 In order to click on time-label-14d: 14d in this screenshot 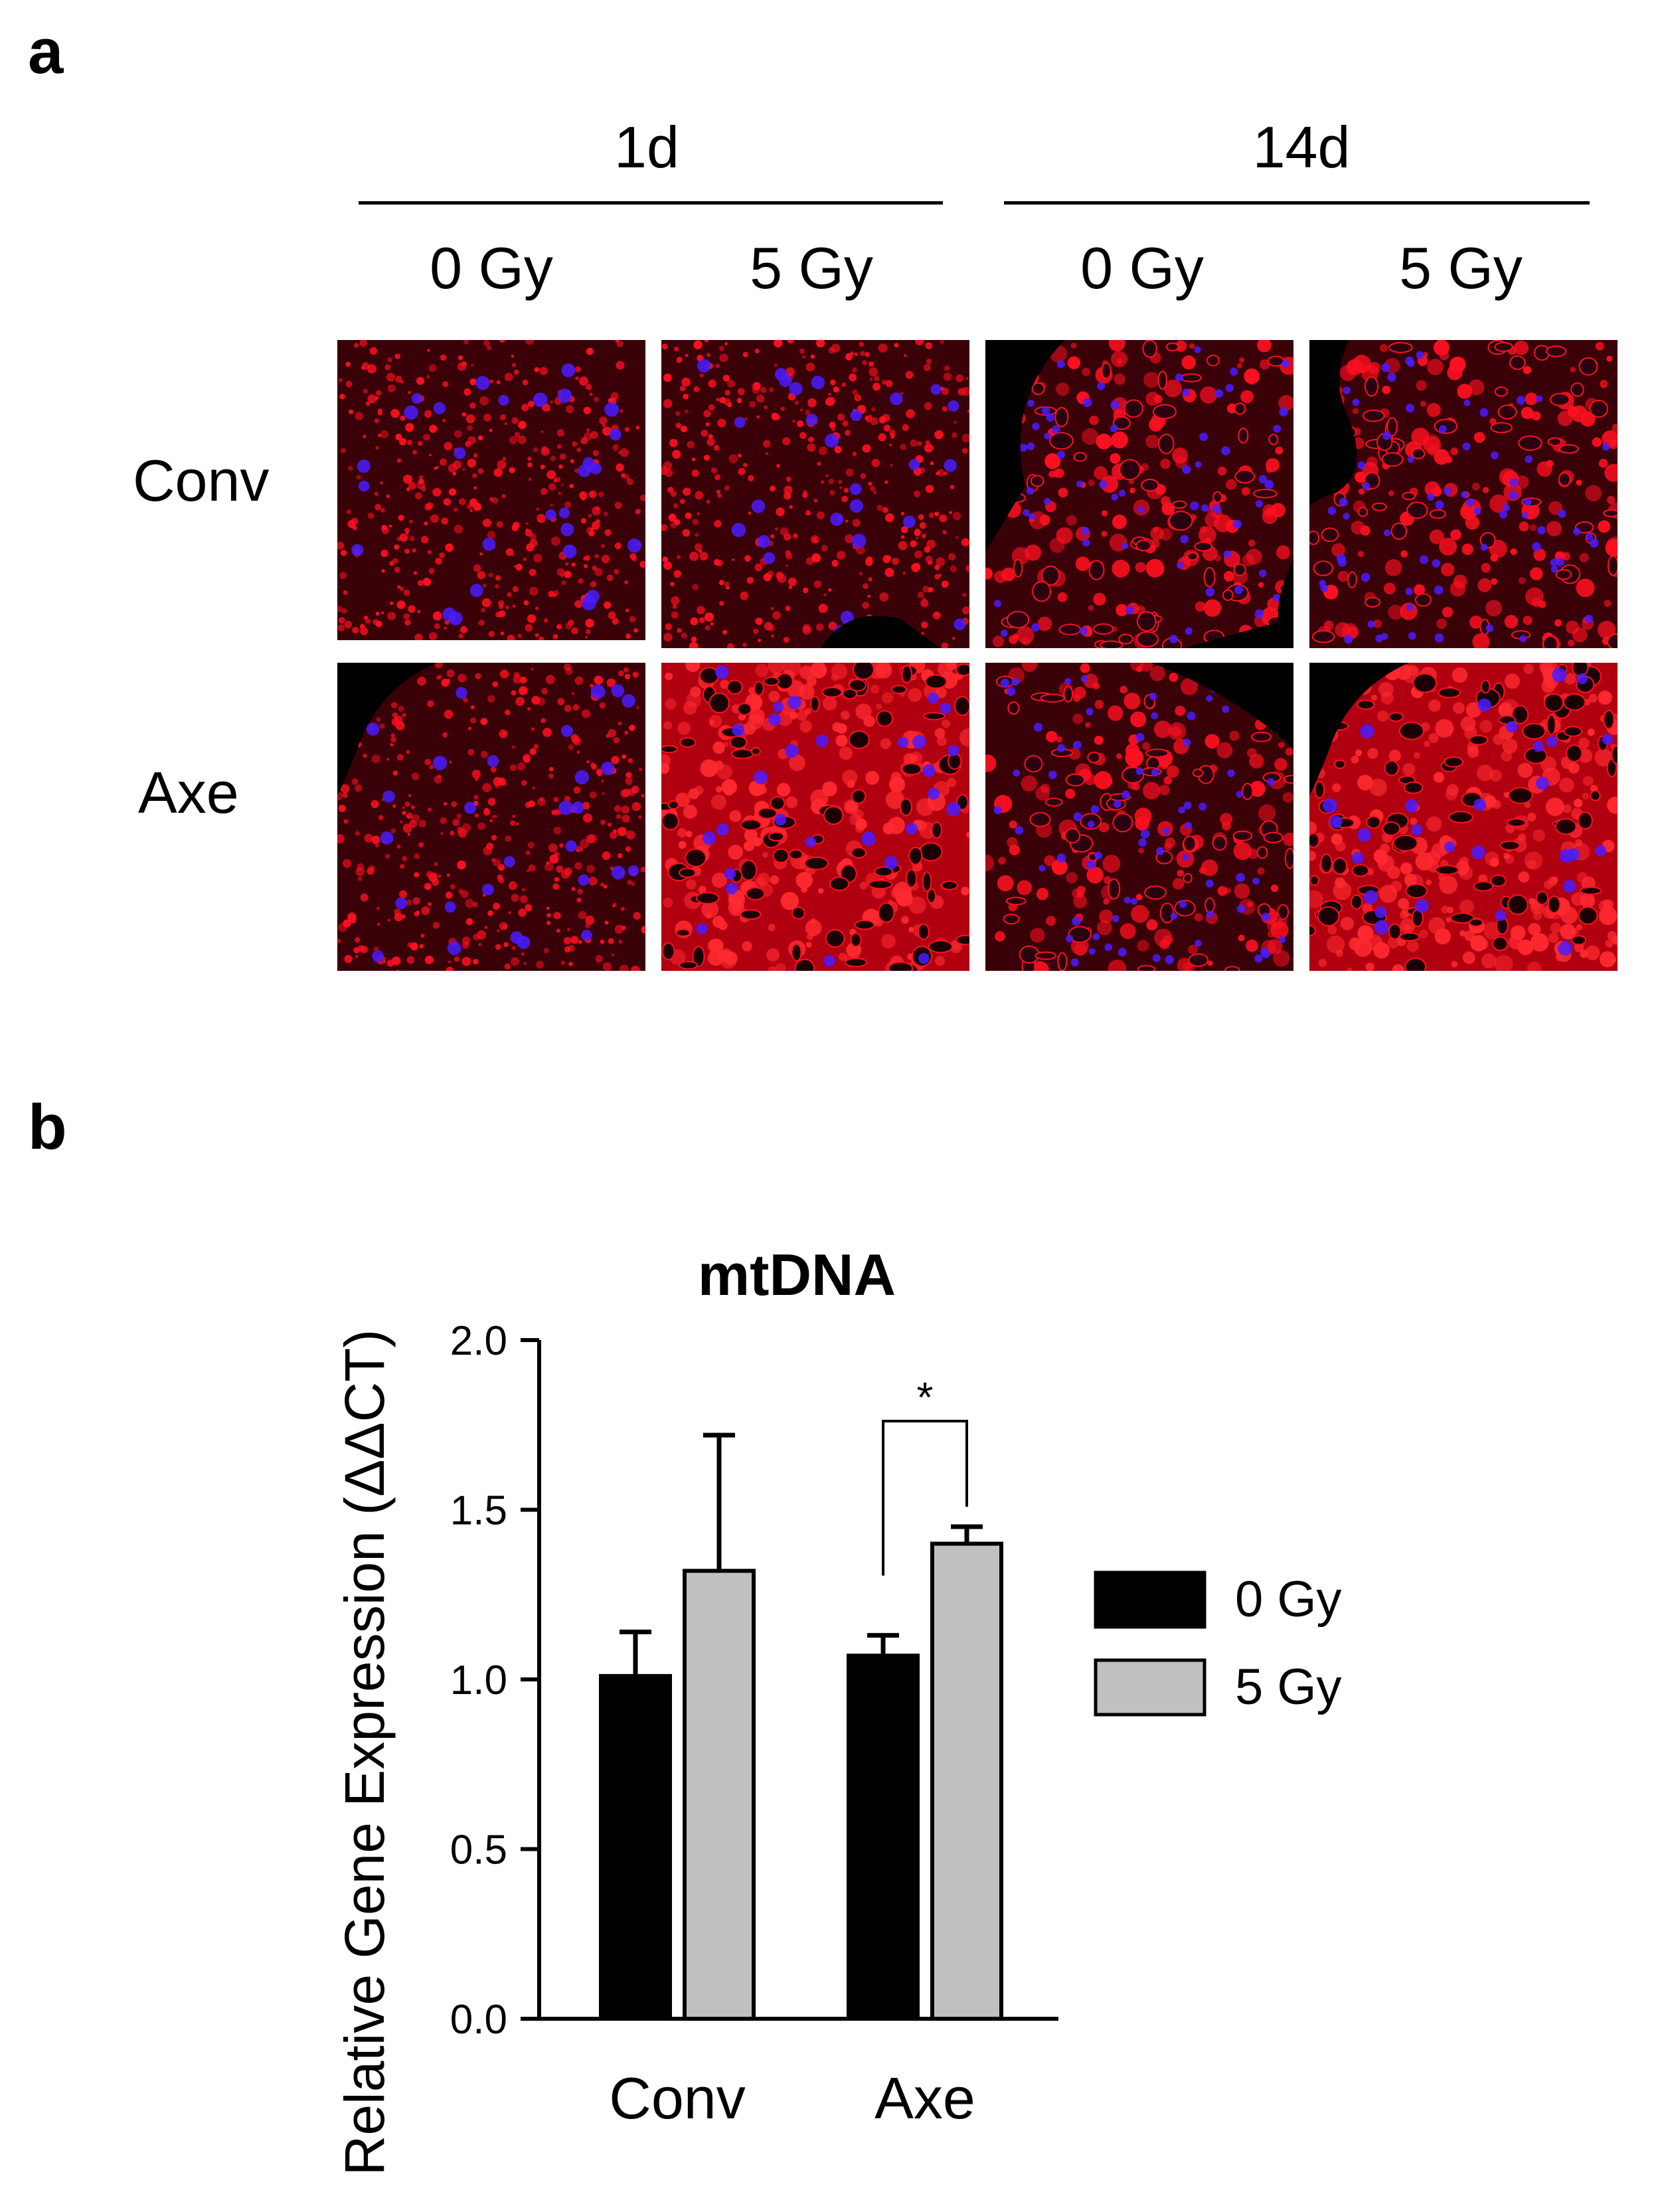, I will do `click(1301, 147)`.